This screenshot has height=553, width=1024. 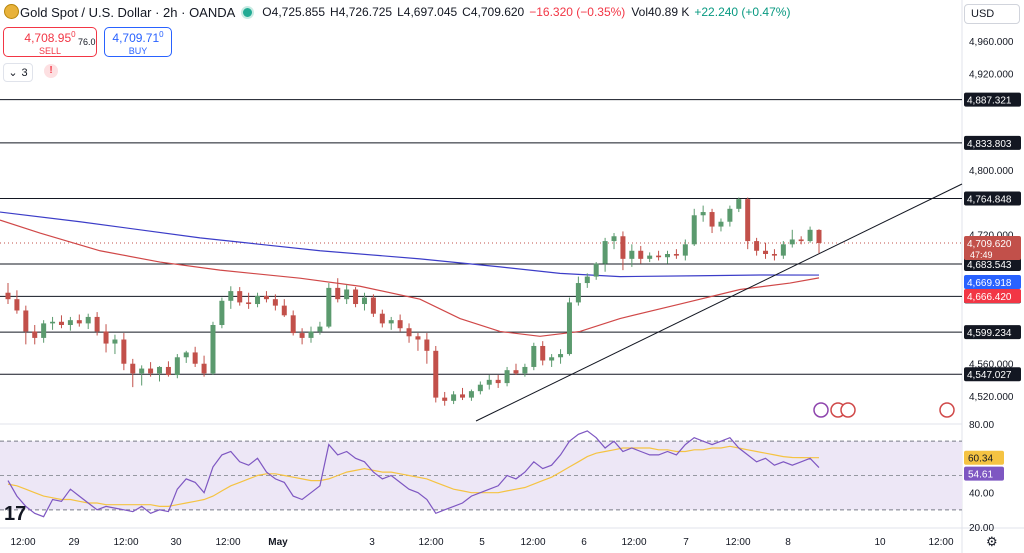 I want to click on ma-blue-line, so click(x=410, y=244).